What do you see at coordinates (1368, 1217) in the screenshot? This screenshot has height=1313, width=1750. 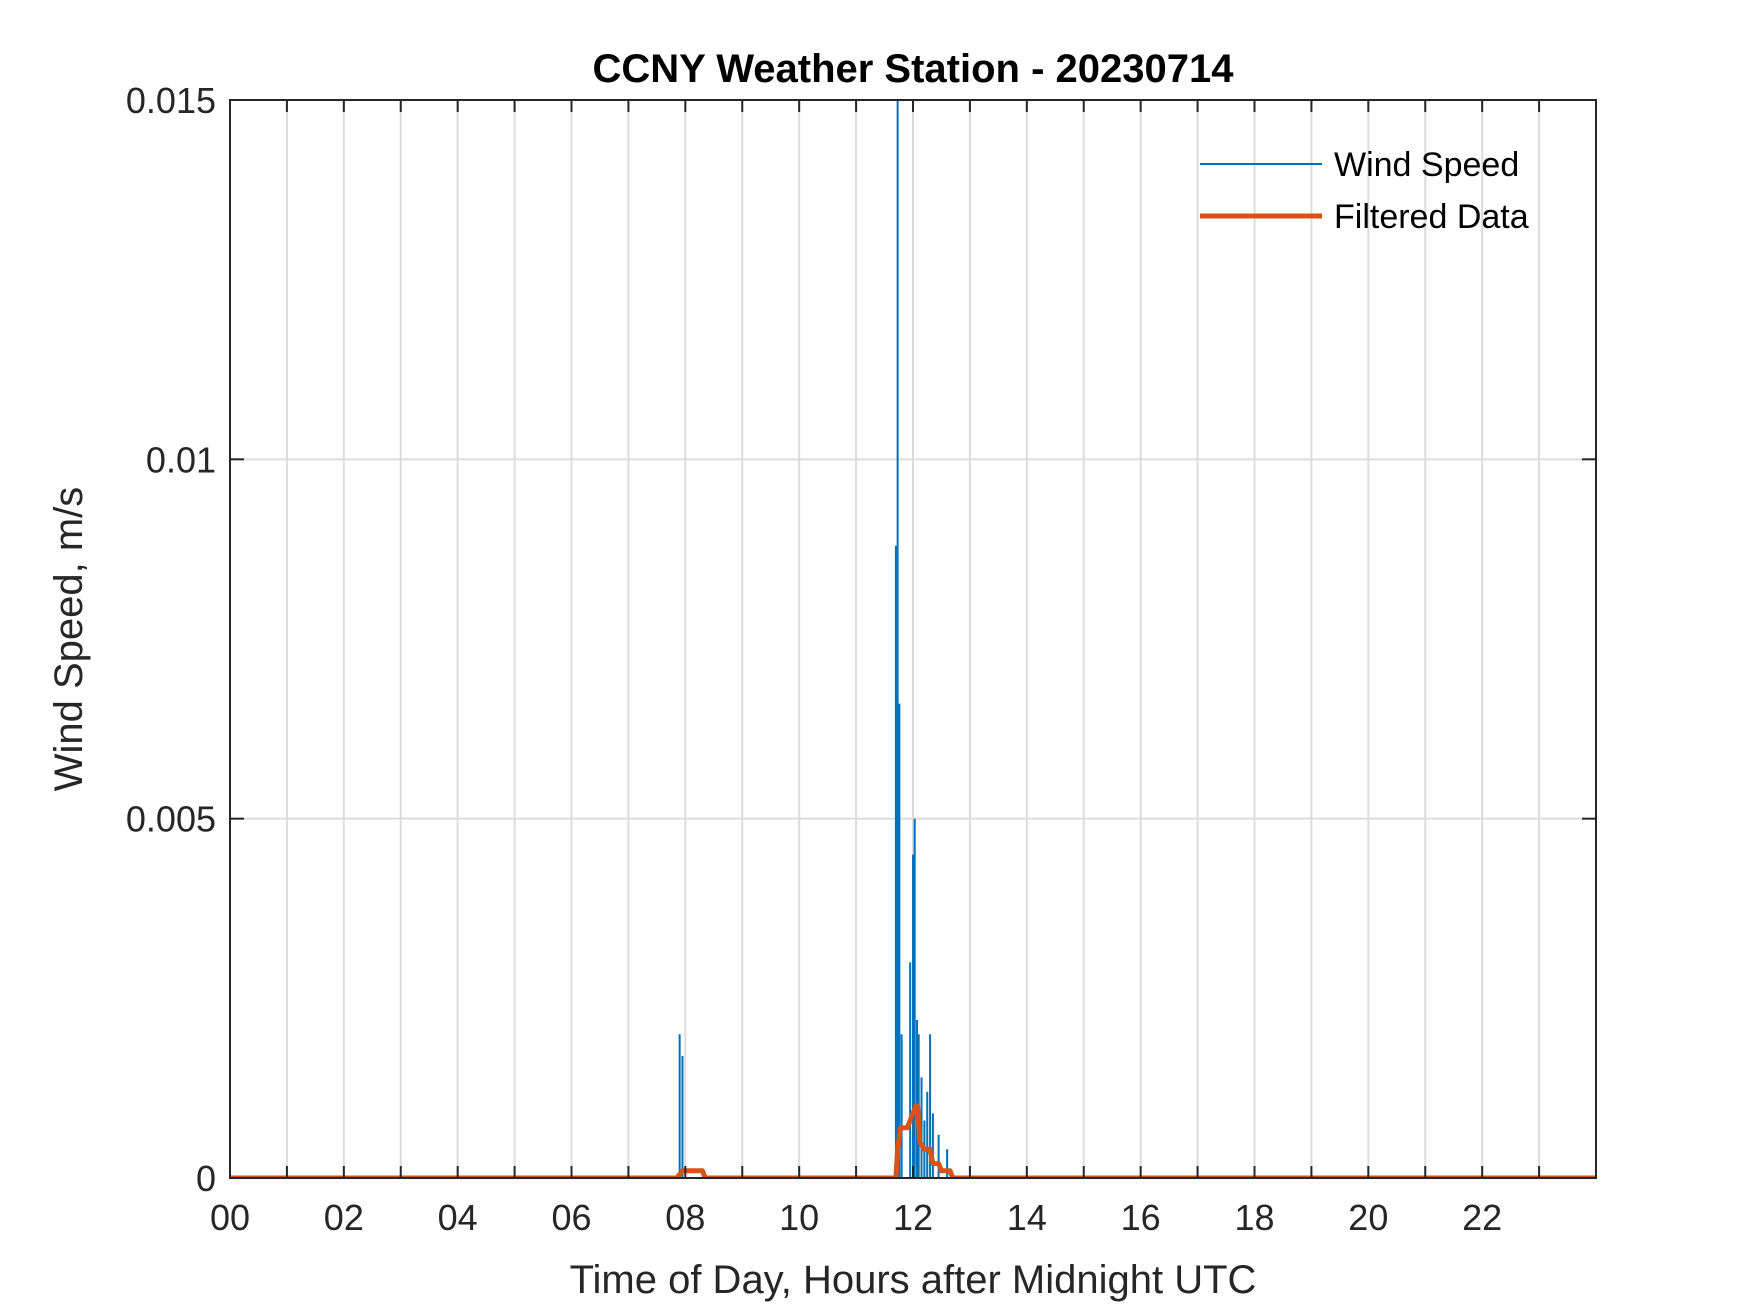 I see `x-tick-label: 20` at bounding box center [1368, 1217].